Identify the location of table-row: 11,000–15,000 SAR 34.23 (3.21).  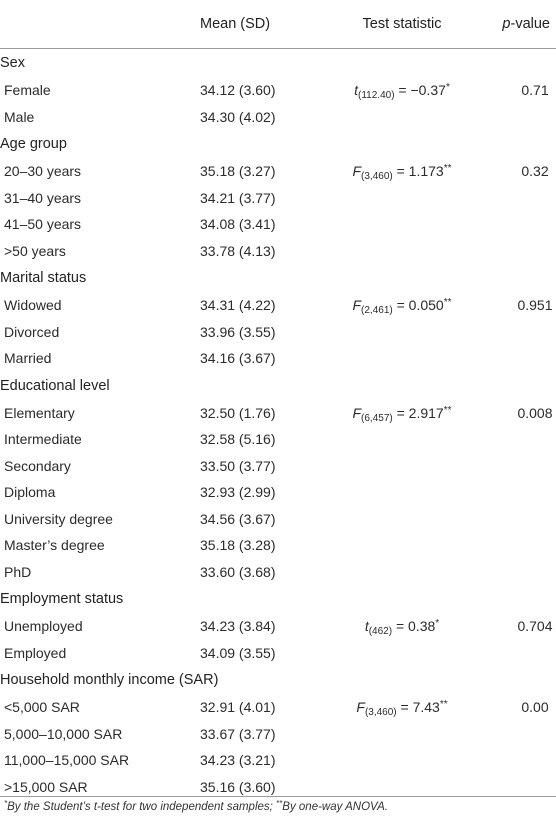
(278, 760).